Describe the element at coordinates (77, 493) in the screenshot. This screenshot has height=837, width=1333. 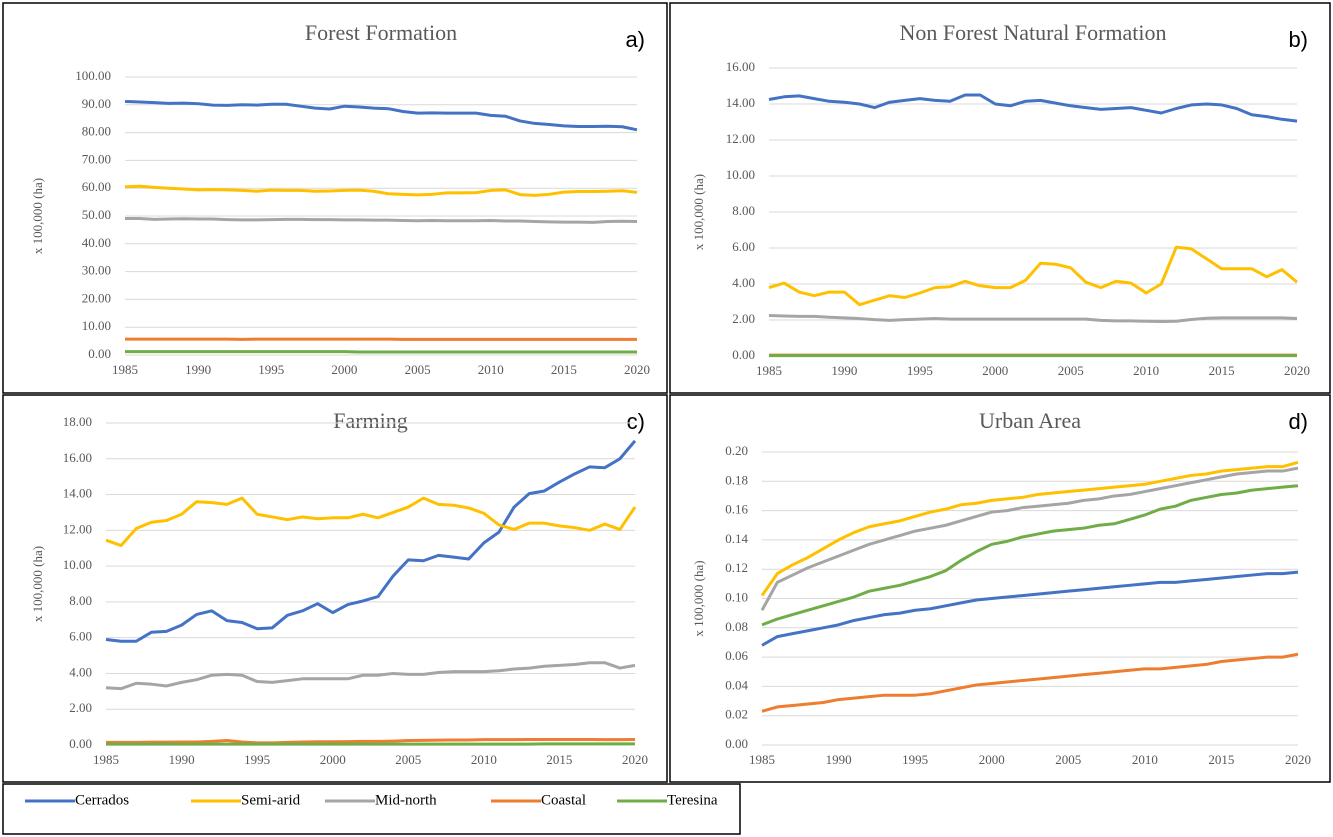
I see `y-tick-label: 14.00` at that location.